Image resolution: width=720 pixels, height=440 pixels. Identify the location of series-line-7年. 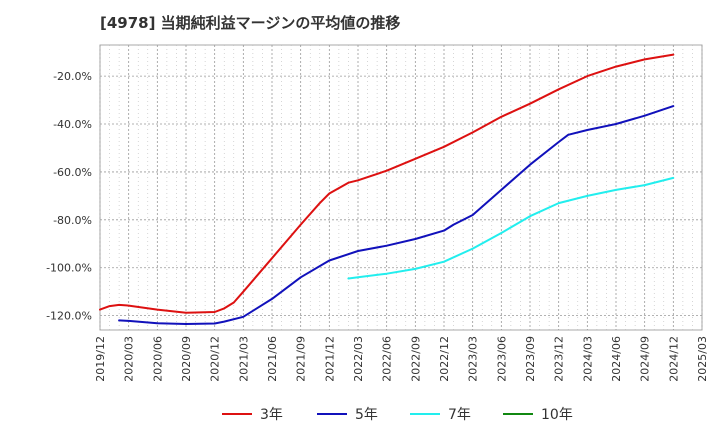
(511, 228).